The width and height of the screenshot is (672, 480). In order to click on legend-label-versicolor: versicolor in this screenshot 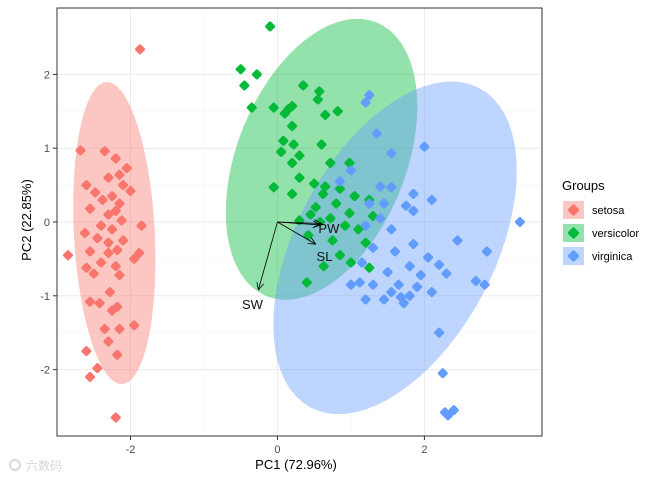, I will do `click(615, 234)`.